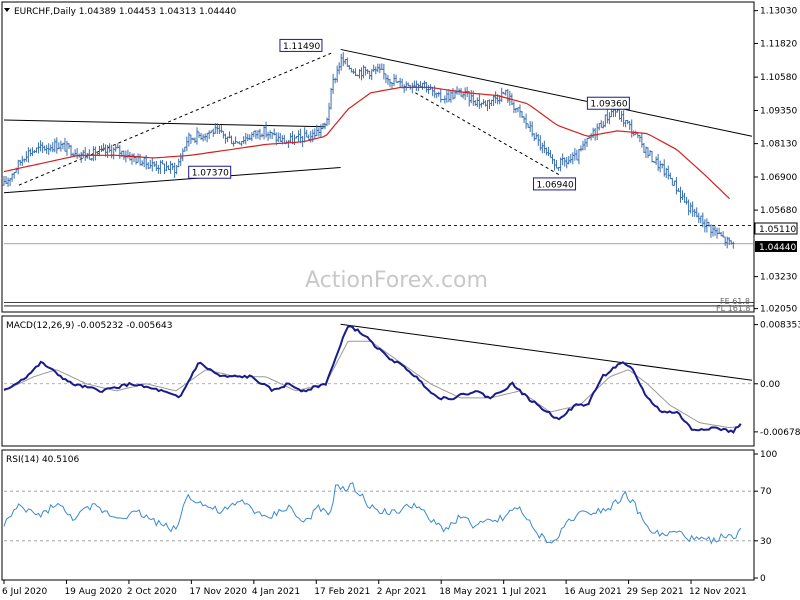 This screenshot has height=600, width=800. What do you see at coordinates (778, 178) in the screenshot?
I see `price-y-tick-label: 1.06900` at bounding box center [778, 178].